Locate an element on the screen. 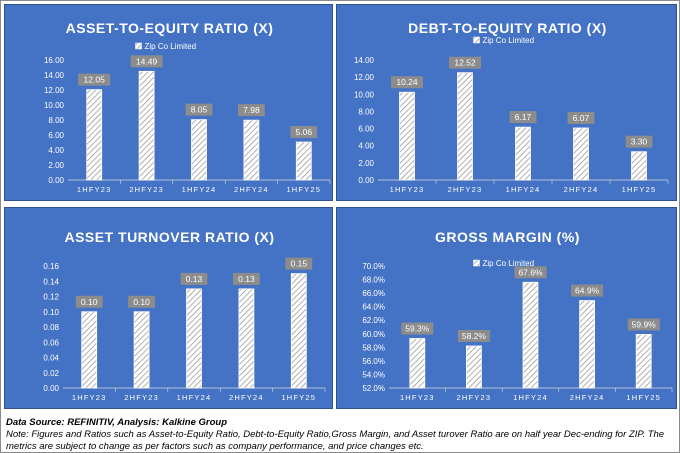 The height and width of the screenshot is (453, 680). data-label: 64.9% is located at coordinates (587, 291).